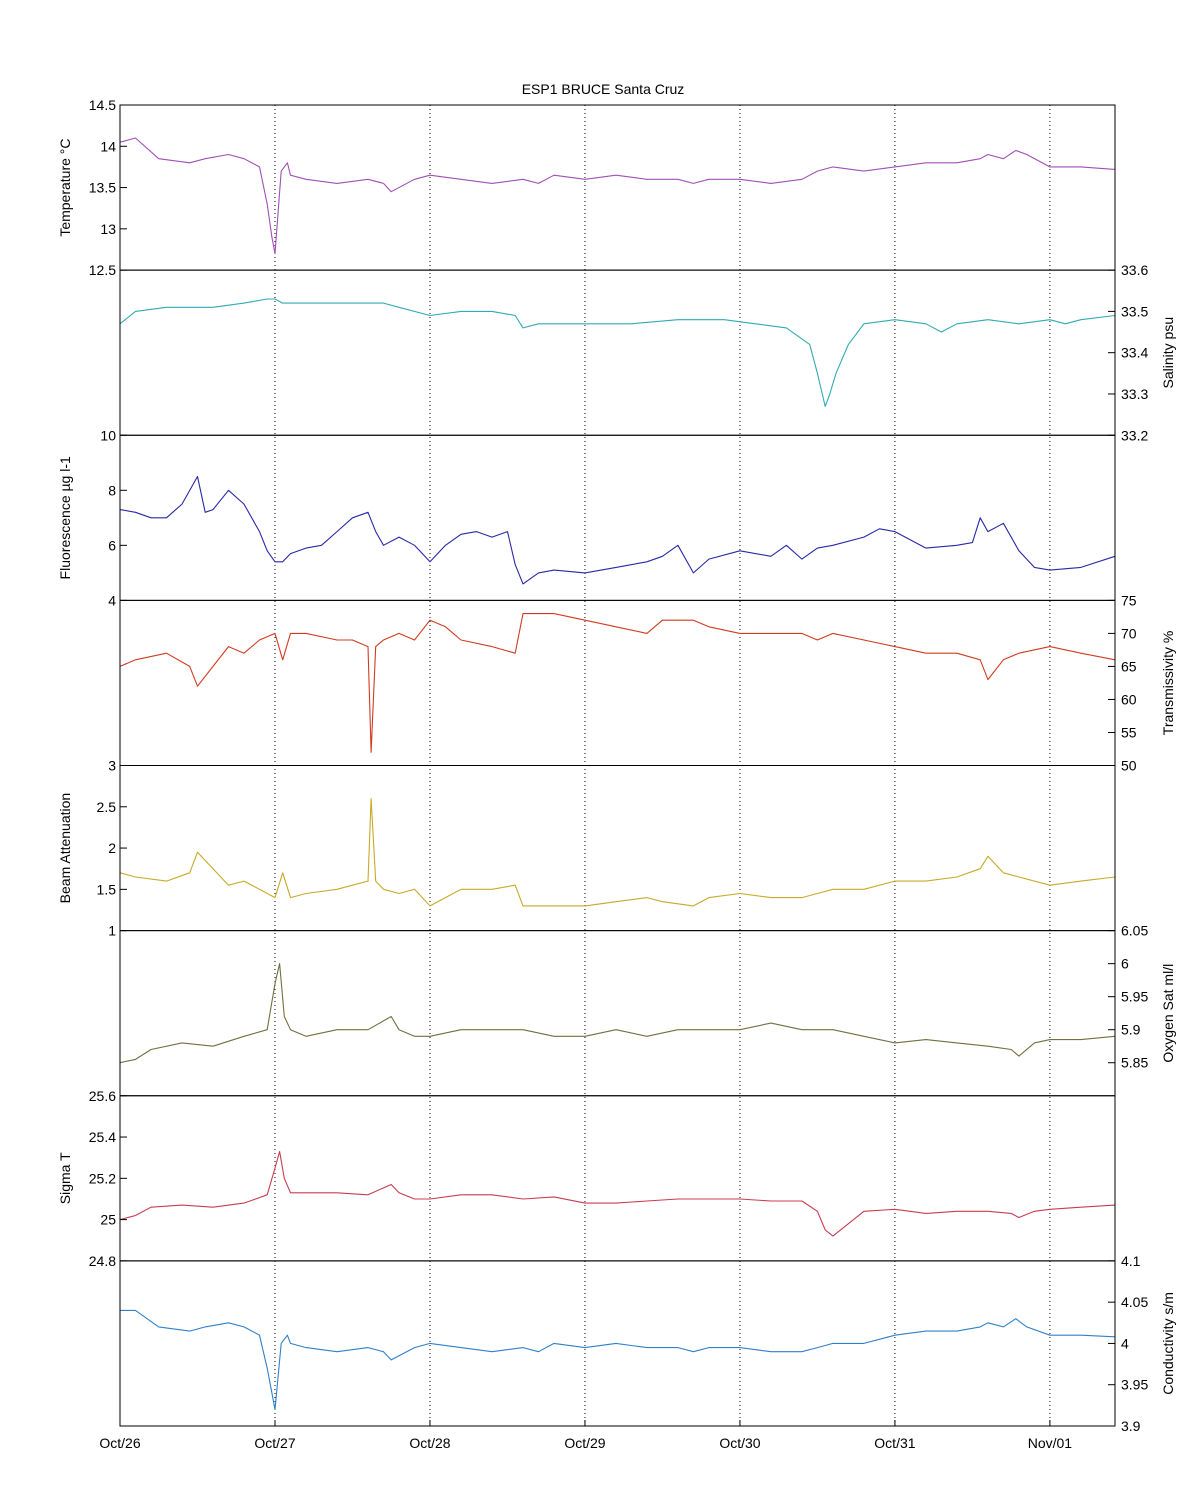  What do you see at coordinates (108, 146) in the screenshot?
I see `temperature-y-tick-label: 14` at bounding box center [108, 146].